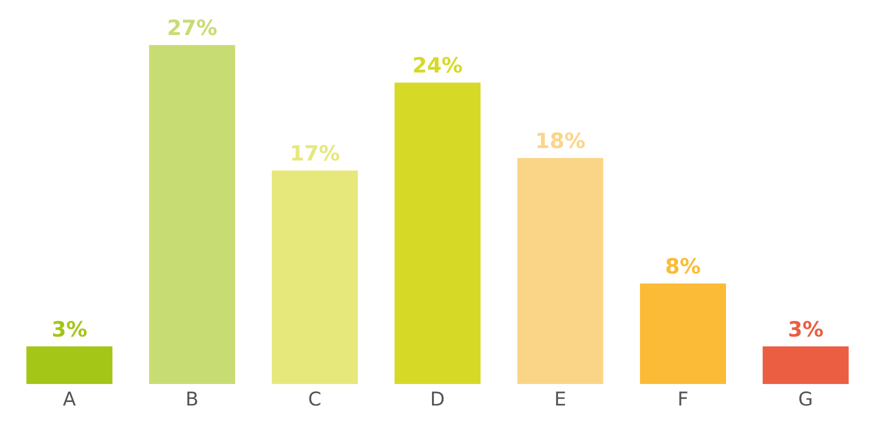  Describe the element at coordinates (69, 399) in the screenshot. I see `x-tick-label: A` at that location.